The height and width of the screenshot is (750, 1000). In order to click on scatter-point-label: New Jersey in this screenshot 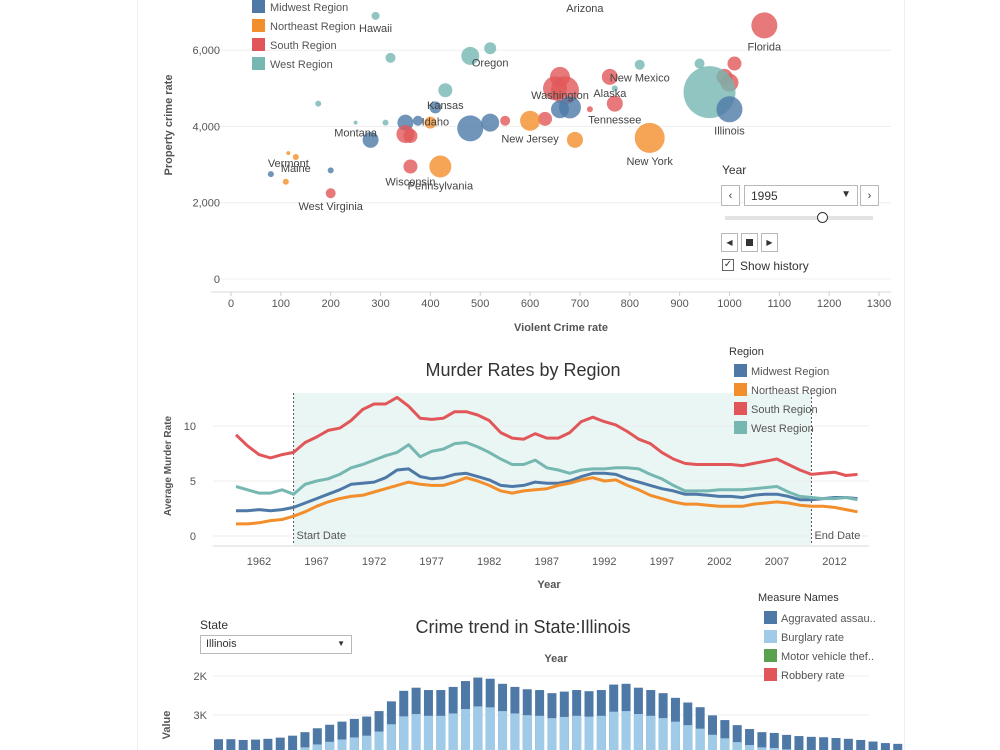, I will do `click(530, 140)`.